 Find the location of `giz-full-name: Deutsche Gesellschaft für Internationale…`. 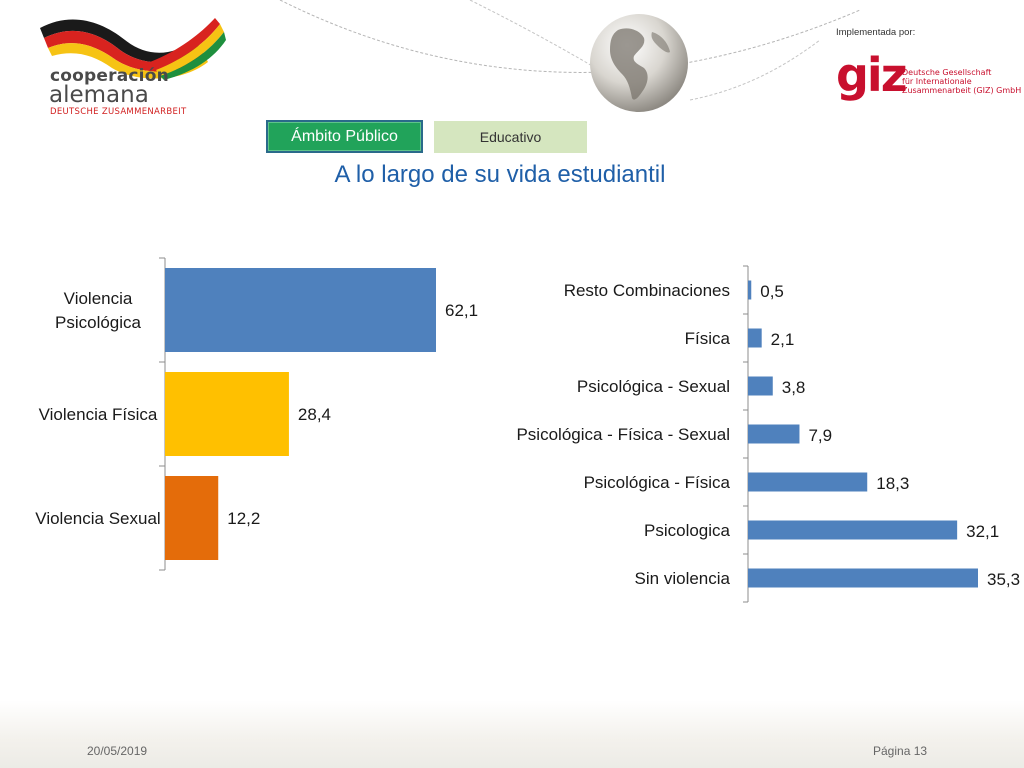

giz-full-name: Deutsche Gesellschaft für Internationale… is located at coordinates (962, 81).